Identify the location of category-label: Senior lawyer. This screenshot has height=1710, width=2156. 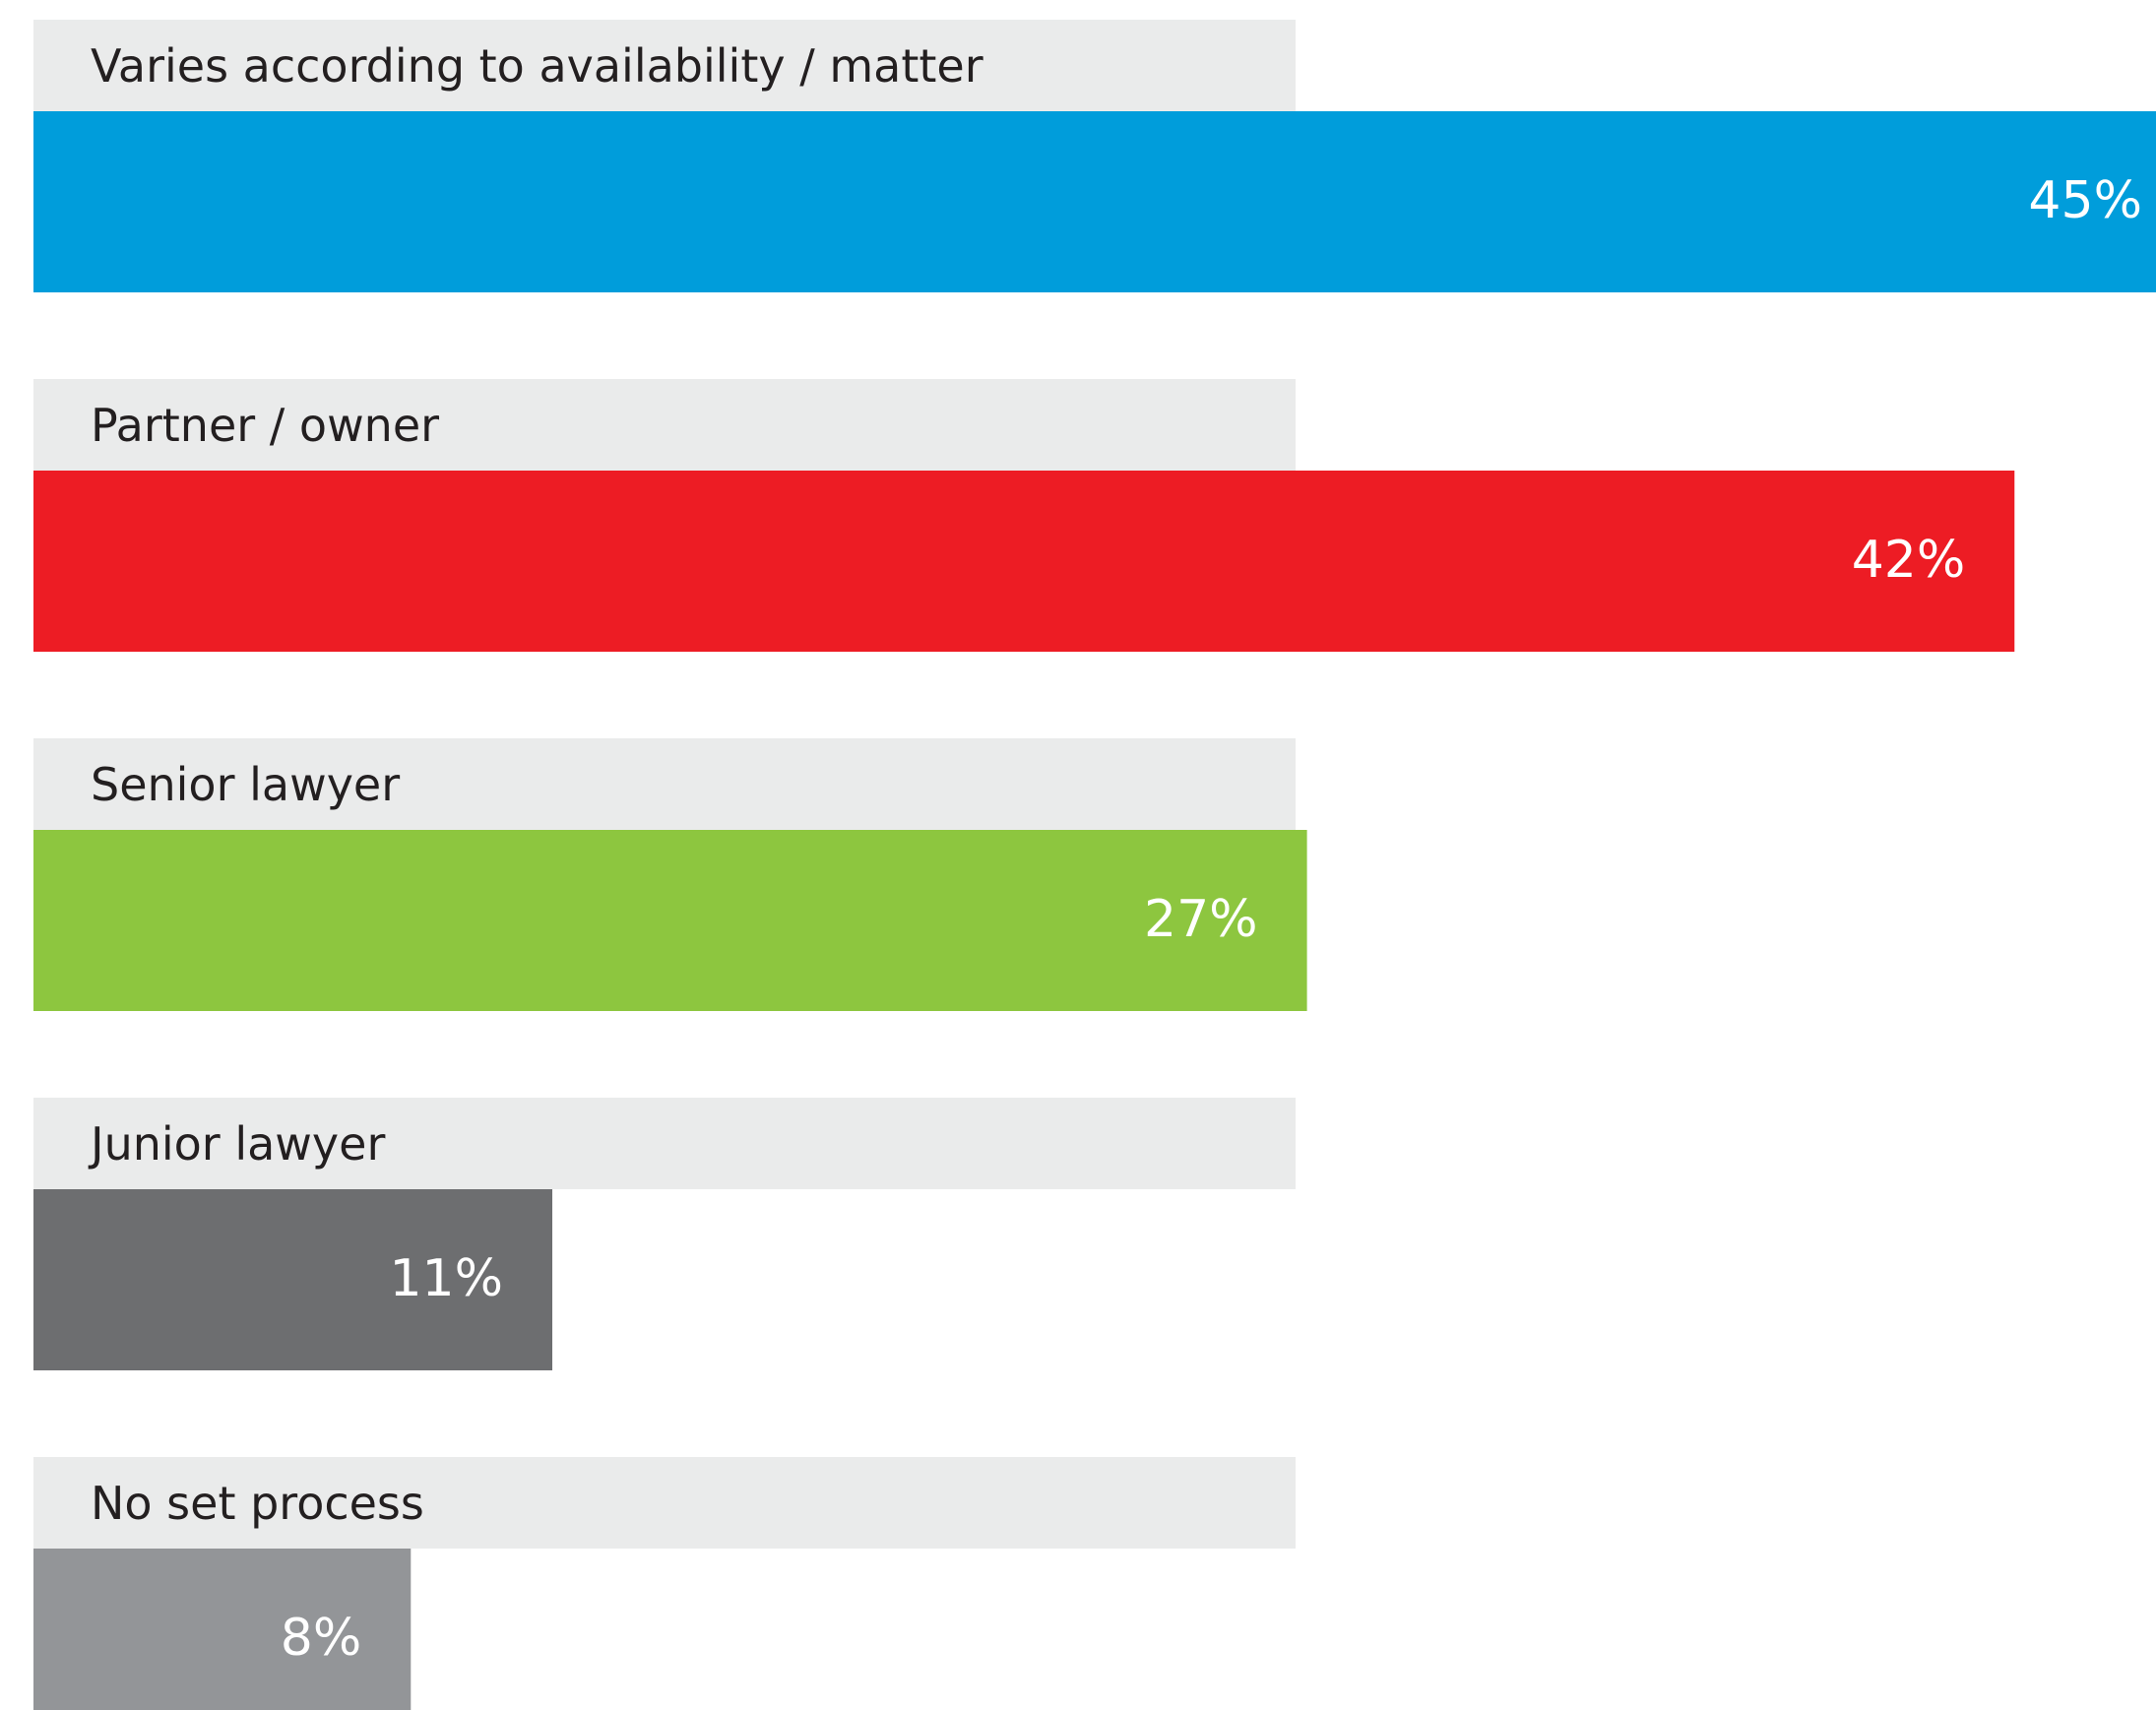
(246, 784).